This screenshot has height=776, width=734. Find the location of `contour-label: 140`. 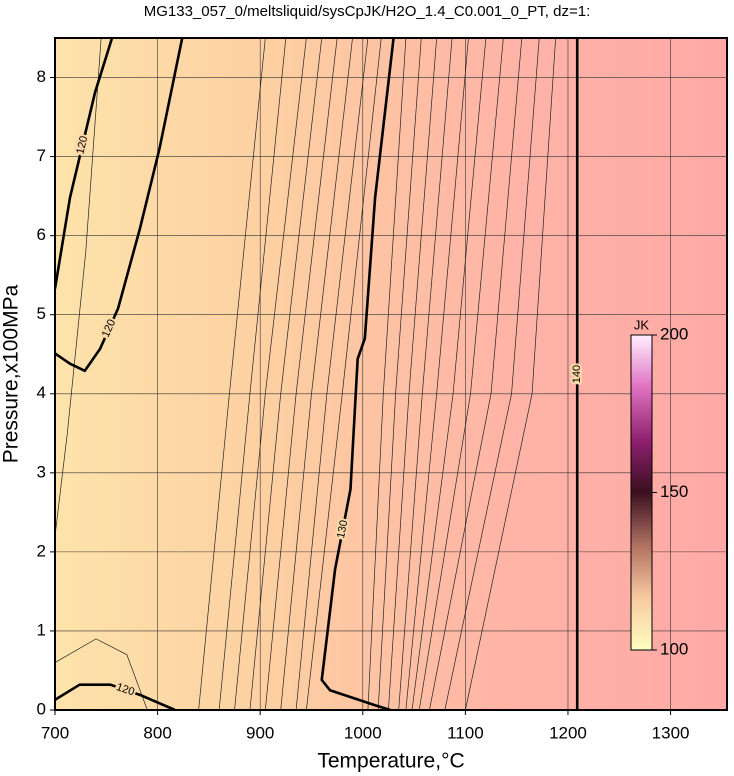

contour-label: 140 is located at coordinates (577, 374).